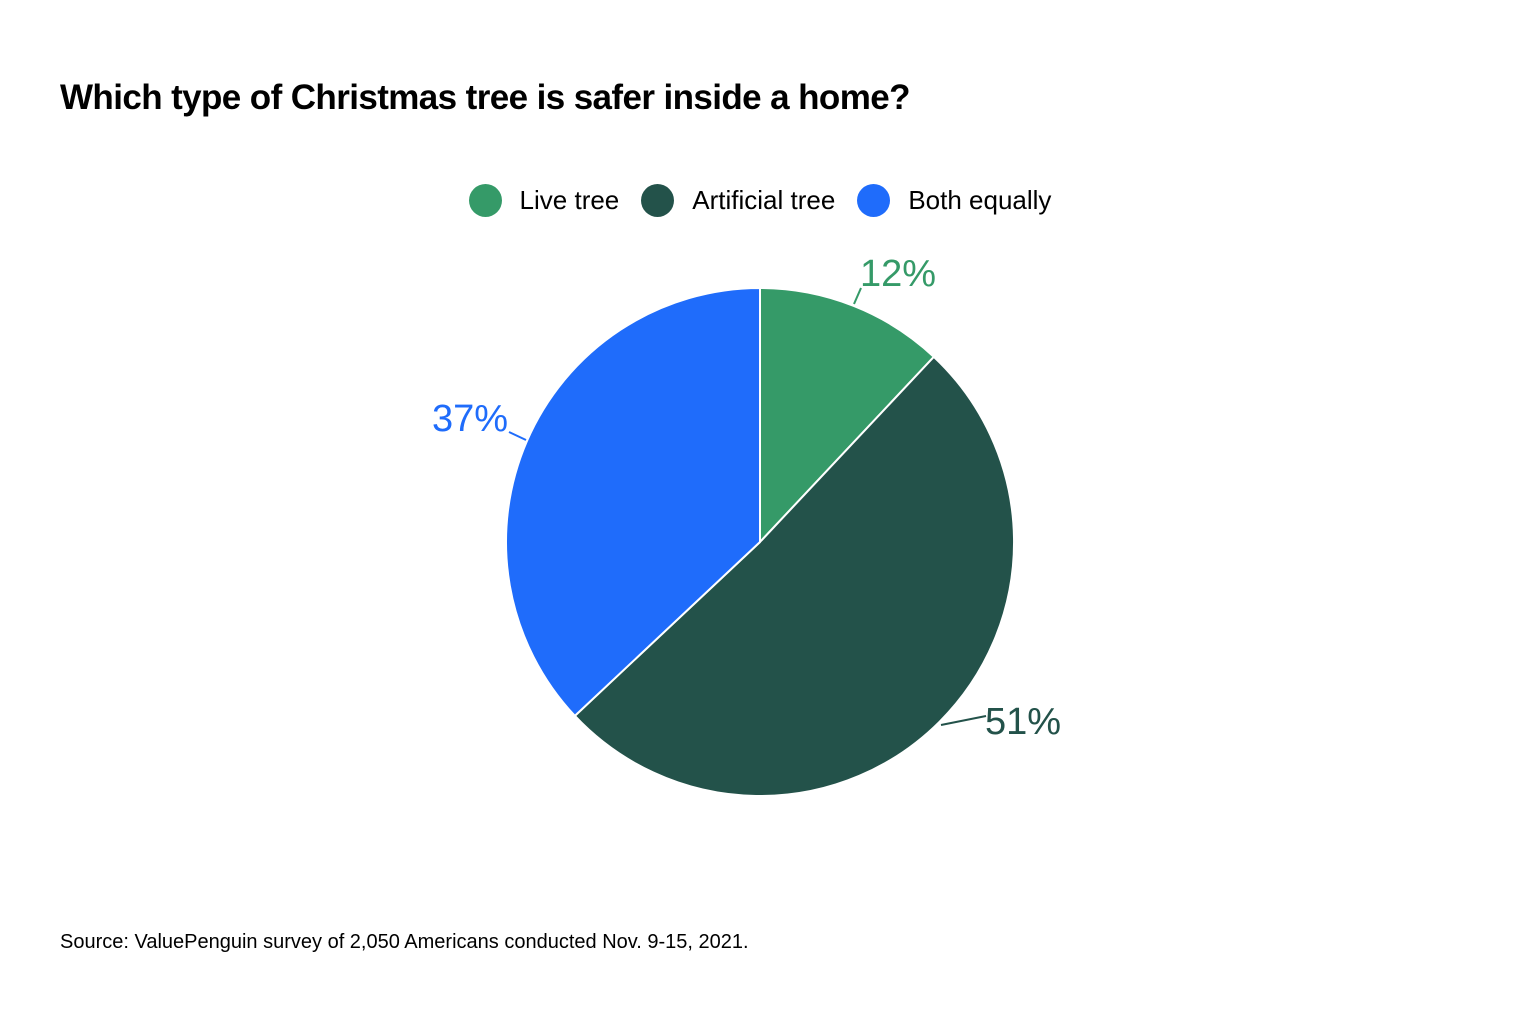 This screenshot has height=1022, width=1520. I want to click on leader-line-artificial-tree, so click(963, 720).